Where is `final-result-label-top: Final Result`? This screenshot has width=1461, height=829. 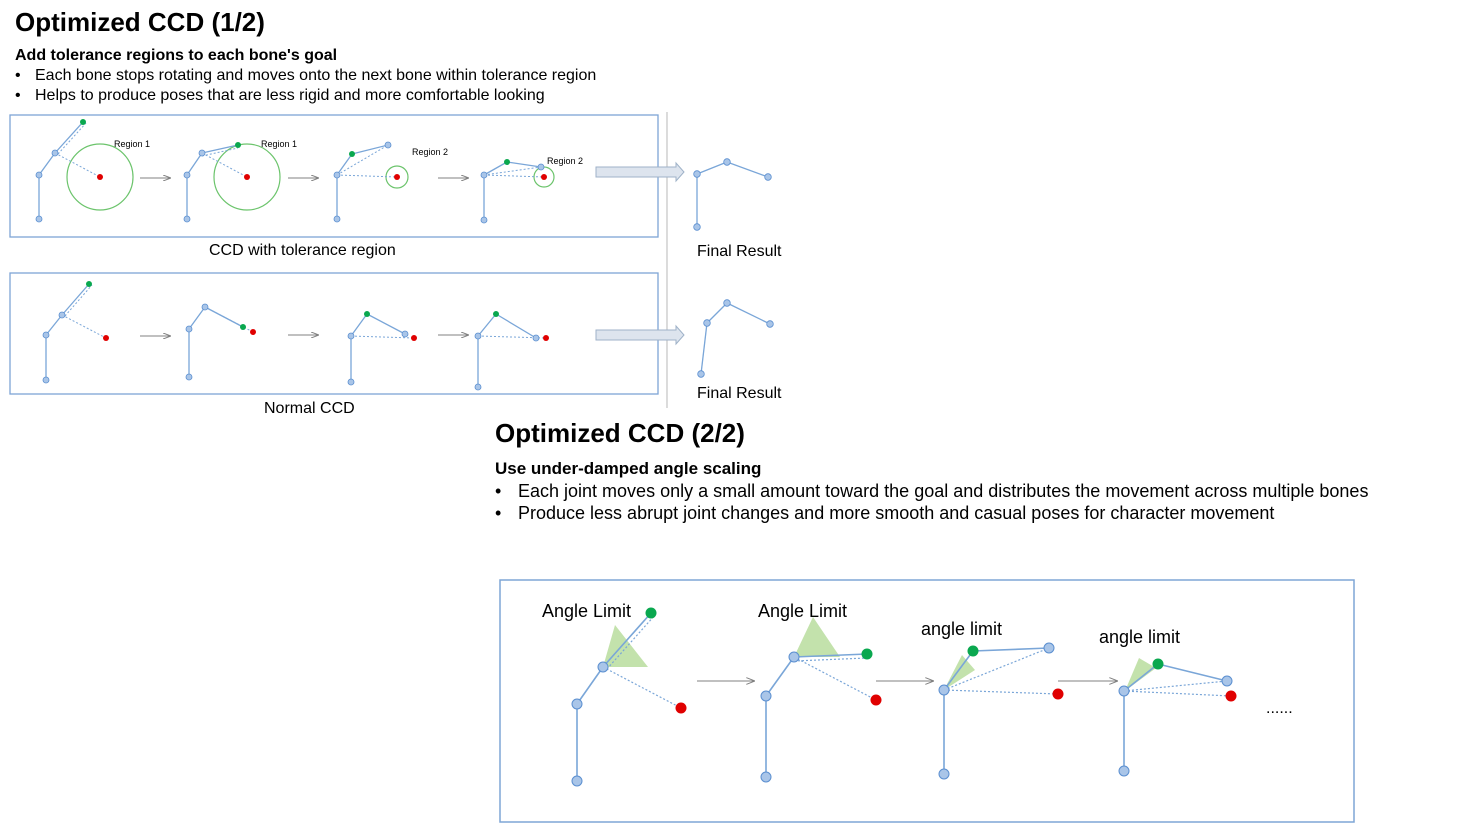 final-result-label-top: Final Result is located at coordinates (739, 251).